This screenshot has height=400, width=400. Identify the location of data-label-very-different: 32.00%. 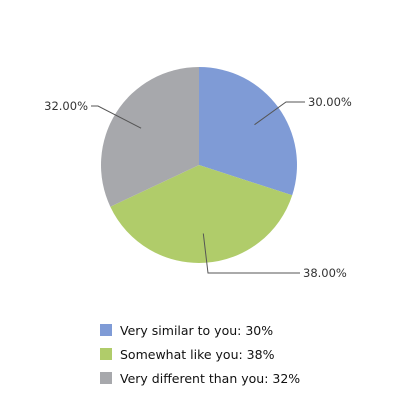
(66, 106).